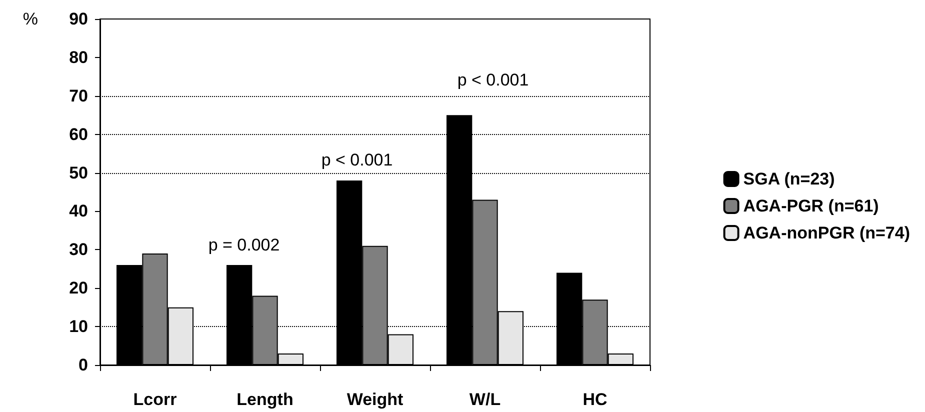 Image resolution: width=925 pixels, height=412 pixels. What do you see at coordinates (78, 57) in the screenshot?
I see `y-tick-label: 80` at bounding box center [78, 57].